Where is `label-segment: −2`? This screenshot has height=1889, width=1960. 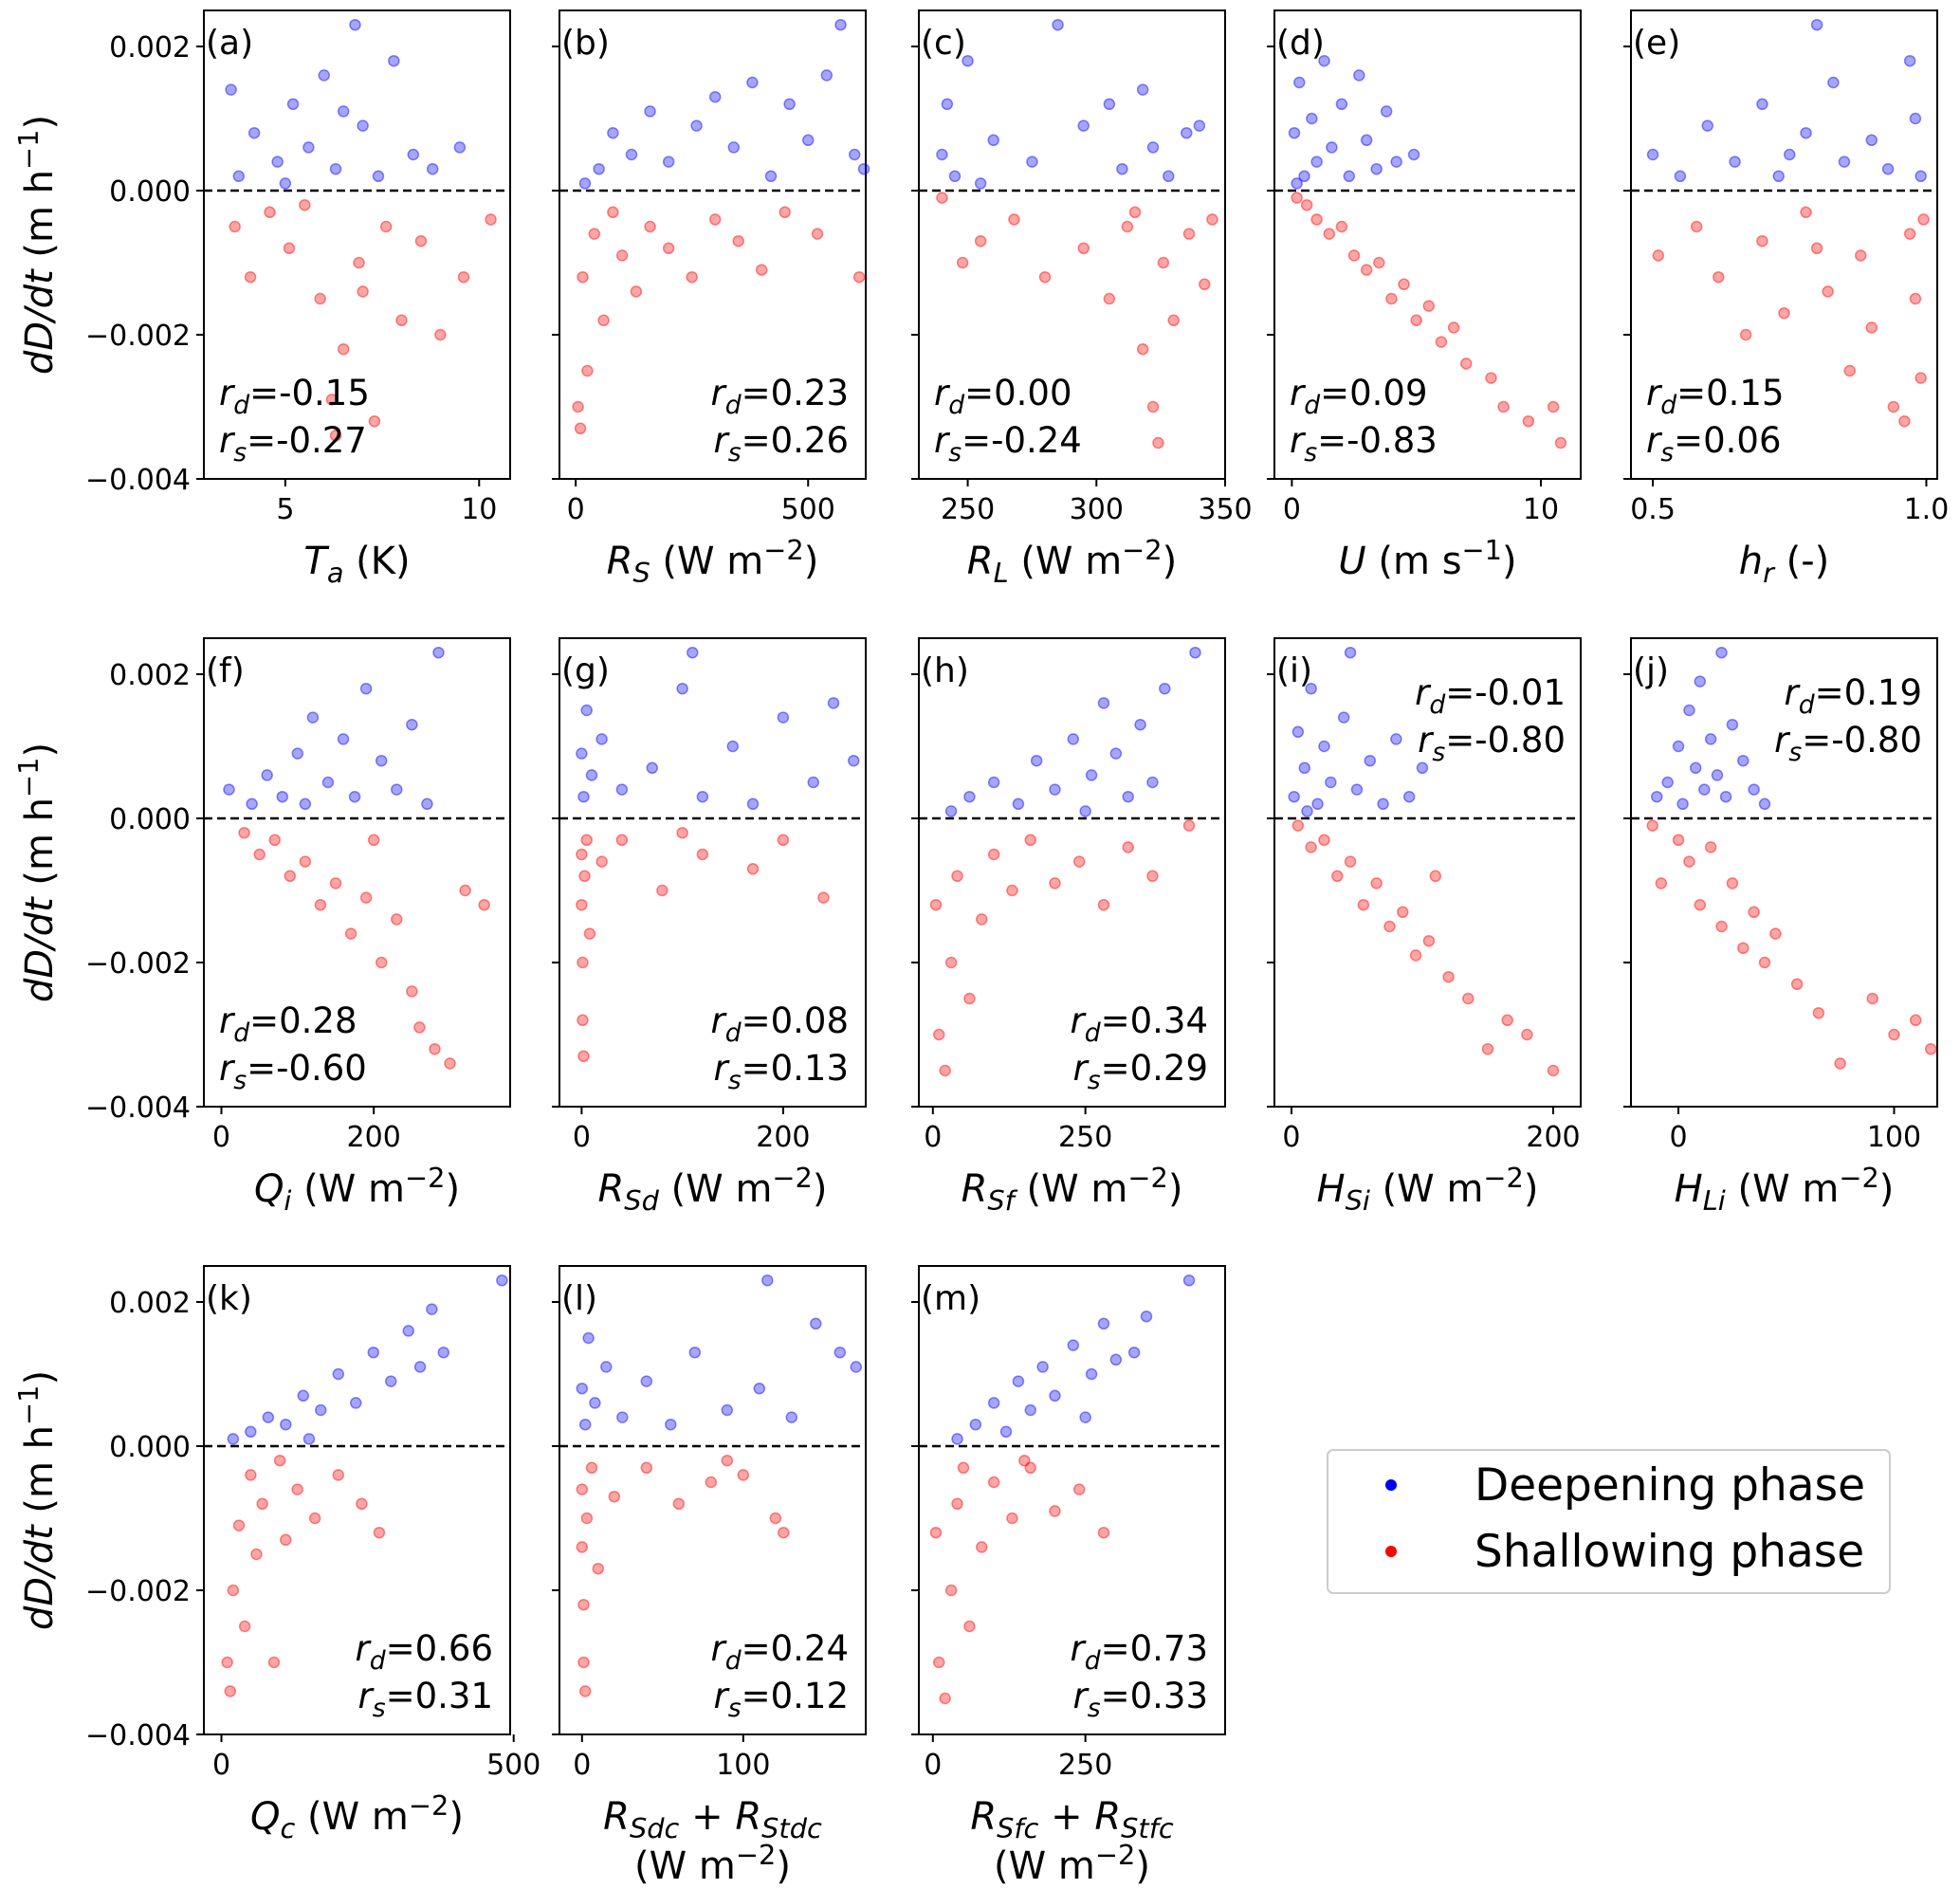
label-segment: −2 is located at coordinates (429, 1805).